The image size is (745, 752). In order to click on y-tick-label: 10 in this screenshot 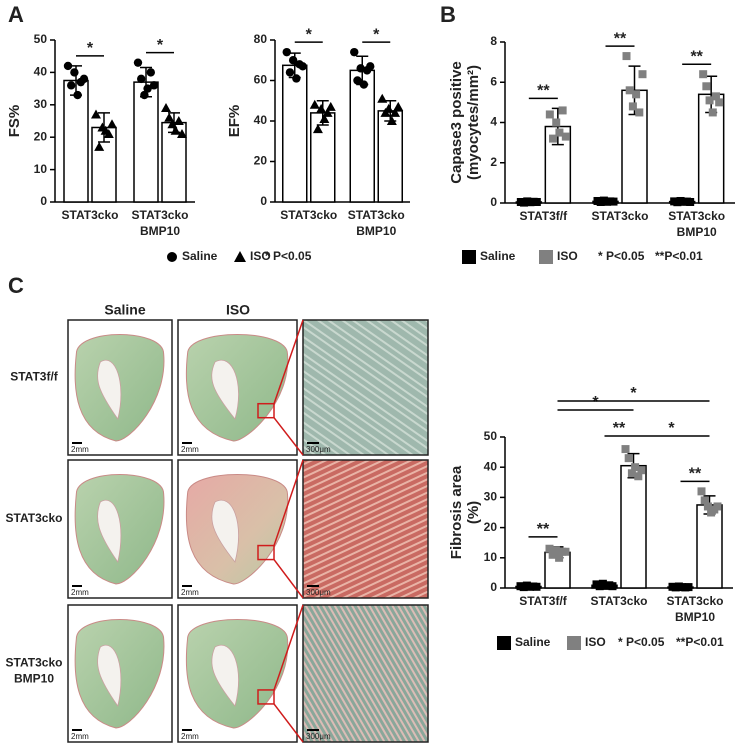, I will do `click(491, 557)`.